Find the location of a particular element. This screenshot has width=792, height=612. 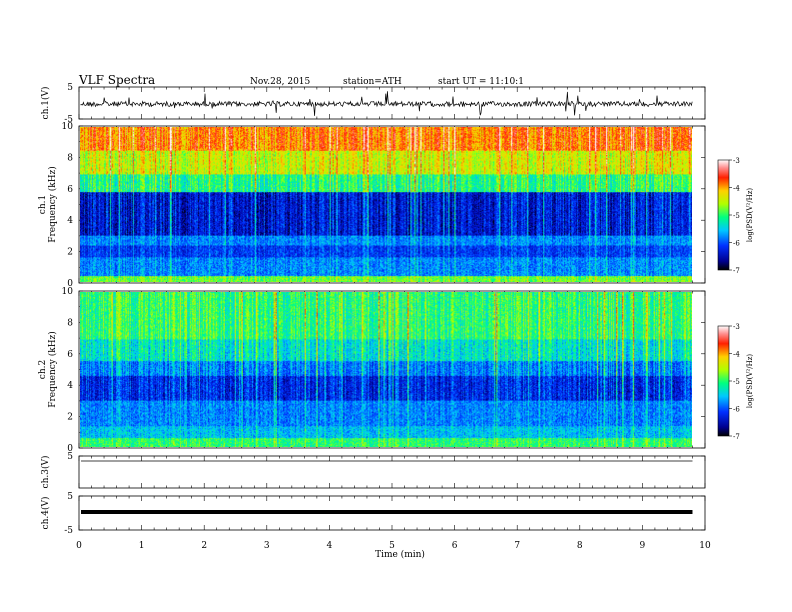

colorbar-ch1: -3 -4 -5 -6 -7 log(PSD(V²/Hz) is located at coordinates (735, 216).